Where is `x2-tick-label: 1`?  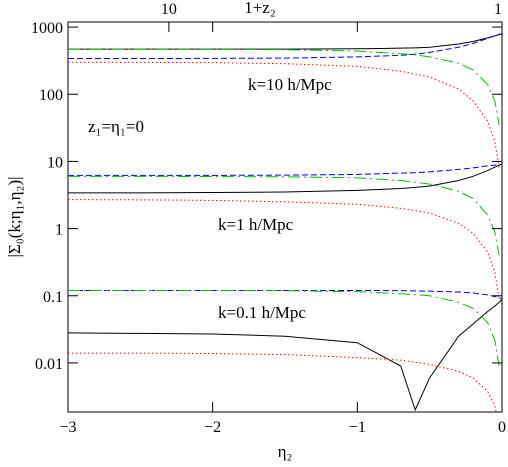 x2-tick-label: 1 is located at coordinates (498, 9).